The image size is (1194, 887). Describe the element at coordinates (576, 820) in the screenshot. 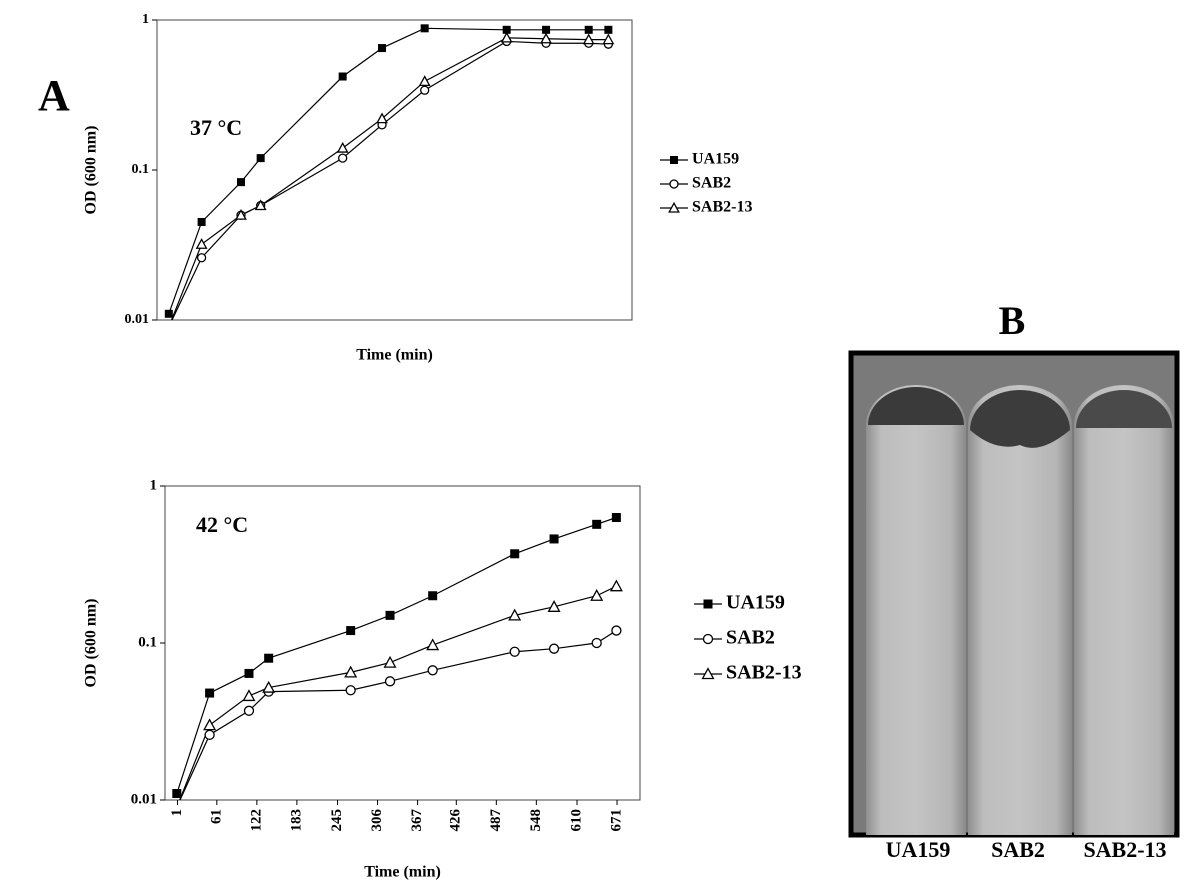

I see `x-tick-label: 610` at that location.